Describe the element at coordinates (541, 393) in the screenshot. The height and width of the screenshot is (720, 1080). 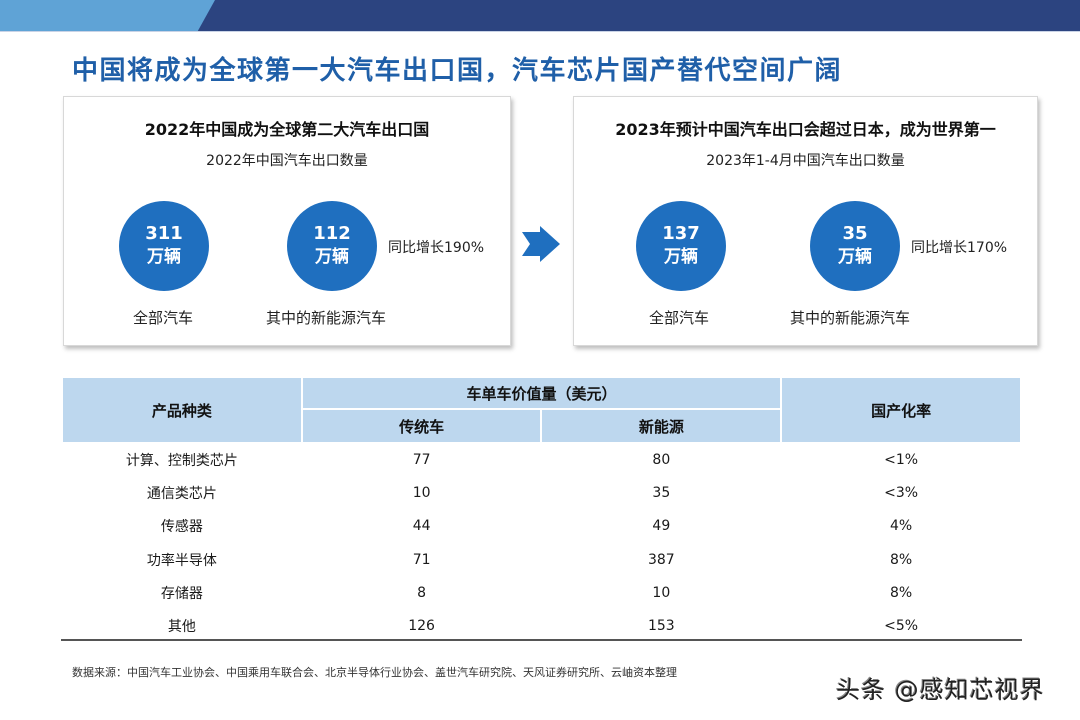
I see `header-value-group: 车单车价值量（美元）` at that location.